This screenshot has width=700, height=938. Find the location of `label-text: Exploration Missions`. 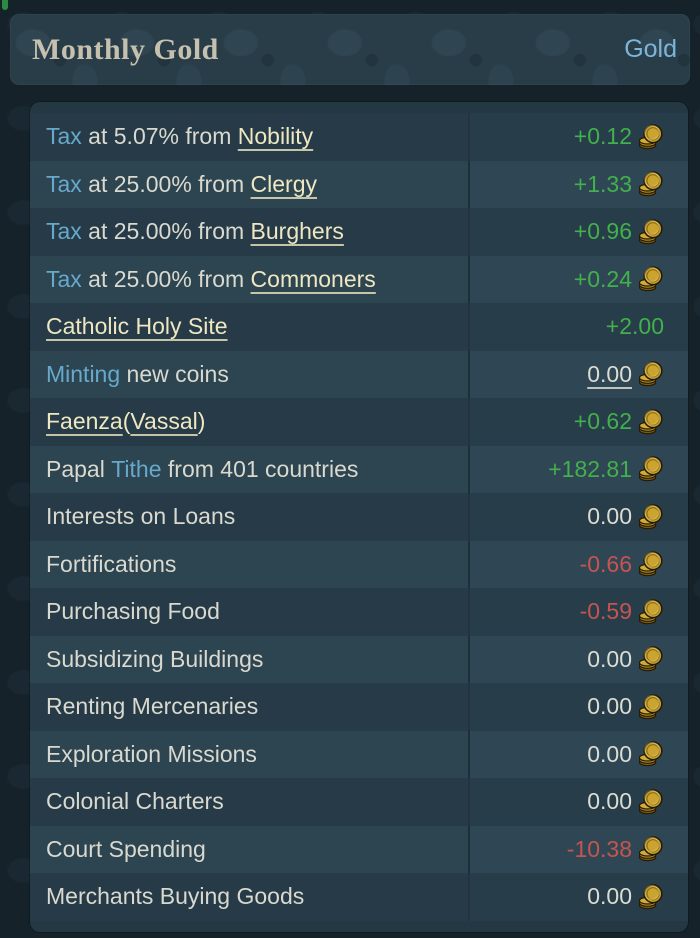

label-text: Exploration Missions is located at coordinates (151, 753).